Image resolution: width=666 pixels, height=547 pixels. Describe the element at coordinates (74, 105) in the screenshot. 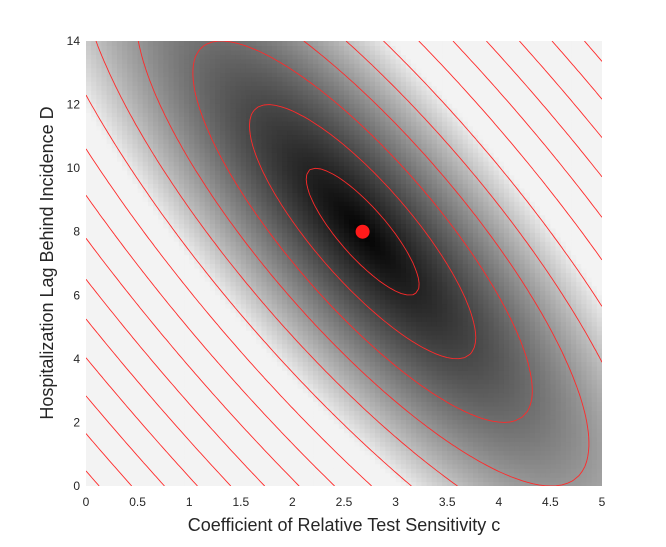

I see `y-tick-label: 12` at that location.